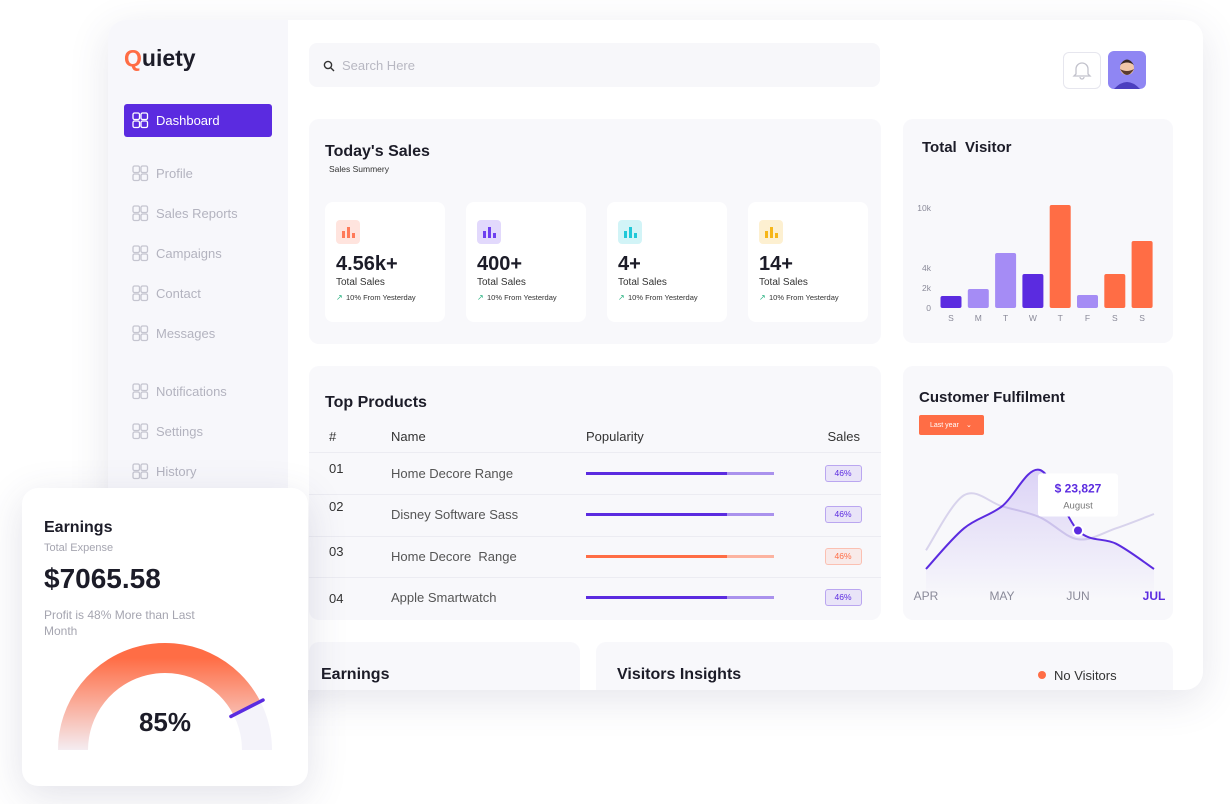 This screenshot has height=804, width=1230. I want to click on earnings-note: Profit is 48% More than Last Month, so click(119, 623).